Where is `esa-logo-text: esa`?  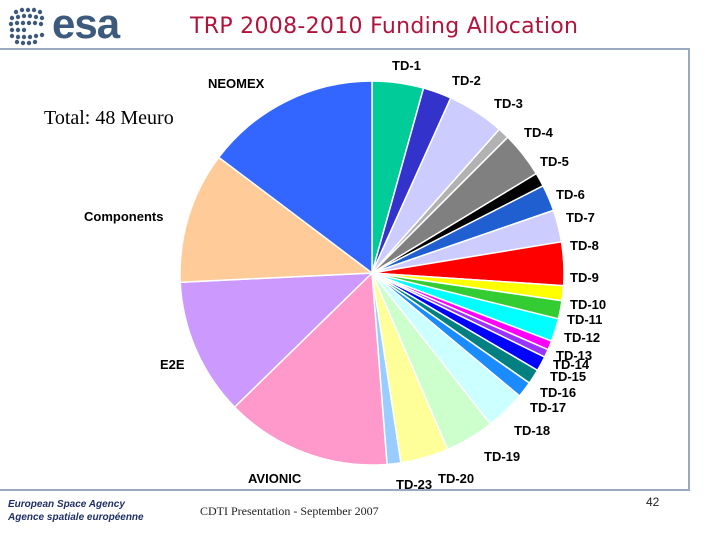
esa-logo-text: esa is located at coordinates (86, 23).